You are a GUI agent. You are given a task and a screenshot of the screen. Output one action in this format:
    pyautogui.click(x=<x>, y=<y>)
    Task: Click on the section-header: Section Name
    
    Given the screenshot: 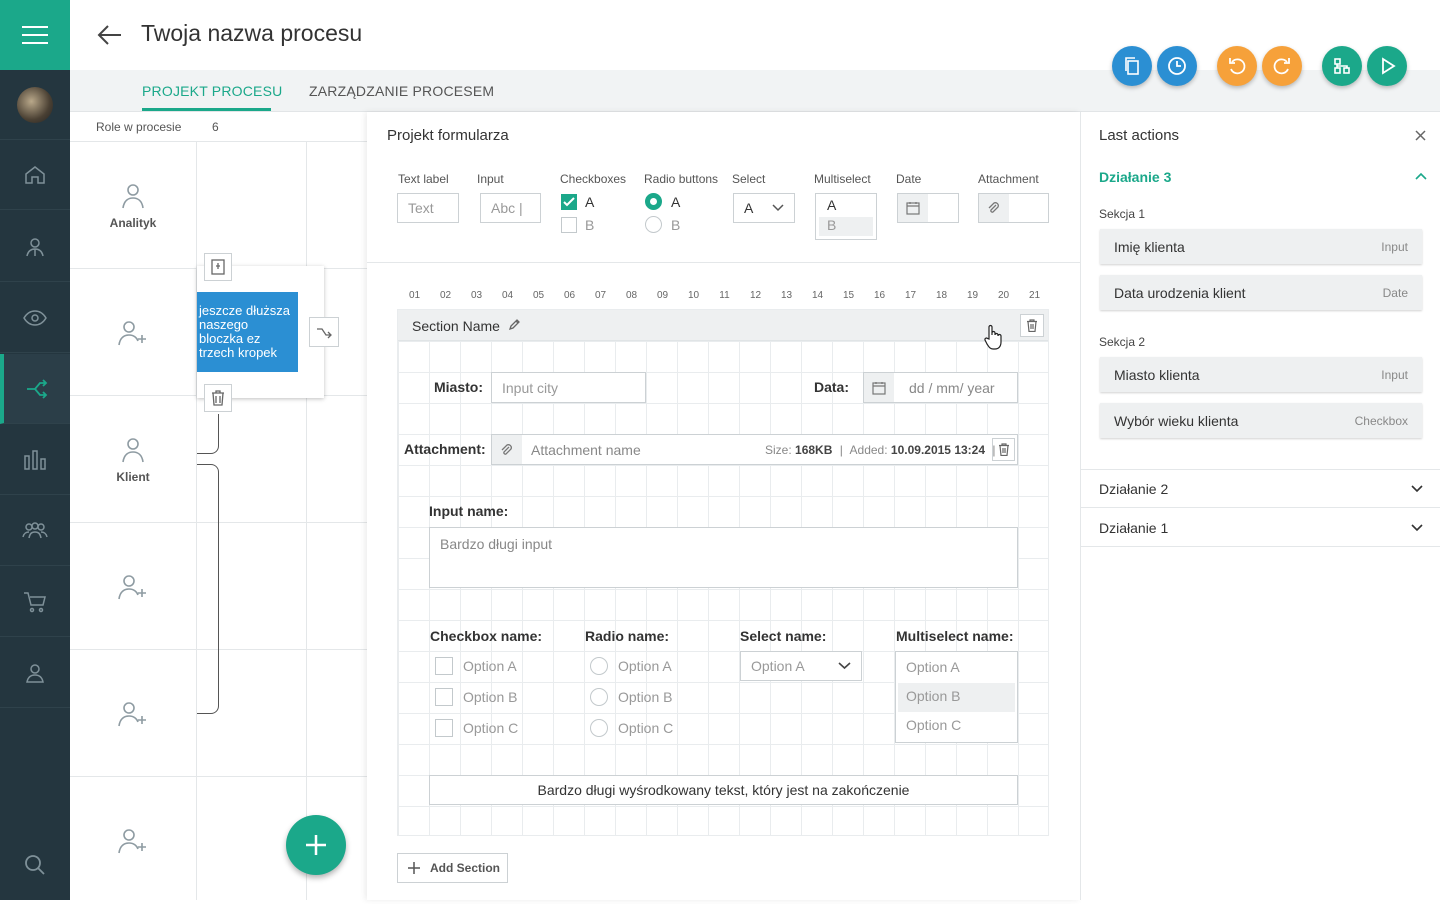 What is the action you would take?
    pyautogui.click(x=723, y=325)
    